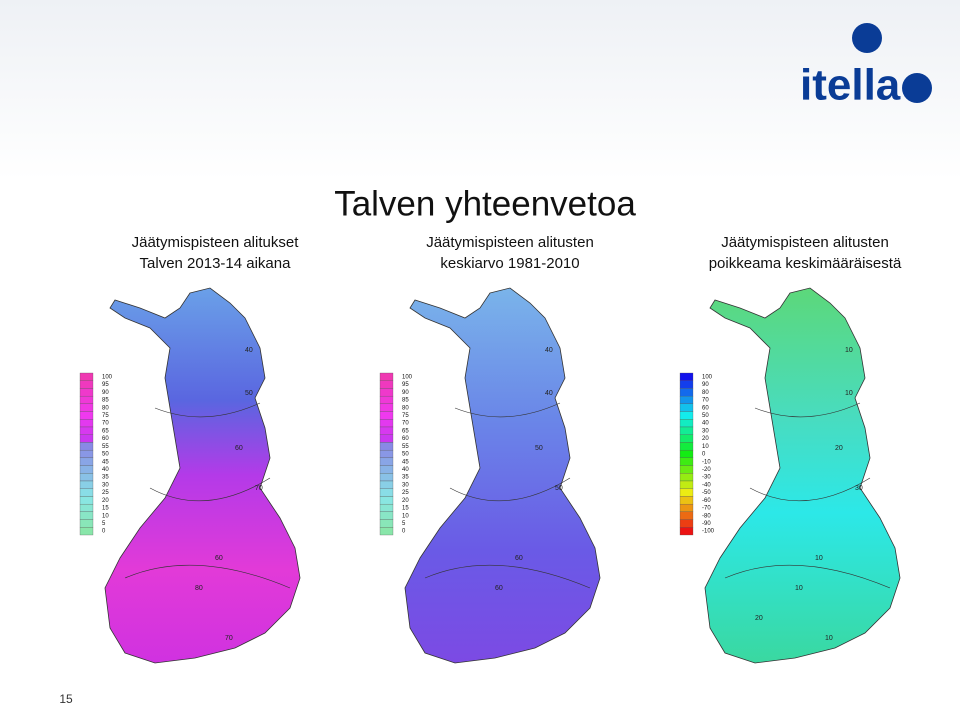 This screenshot has width=960, height=712. Describe the element at coordinates (892, 63) in the screenshot. I see `logo-mark` at that location.